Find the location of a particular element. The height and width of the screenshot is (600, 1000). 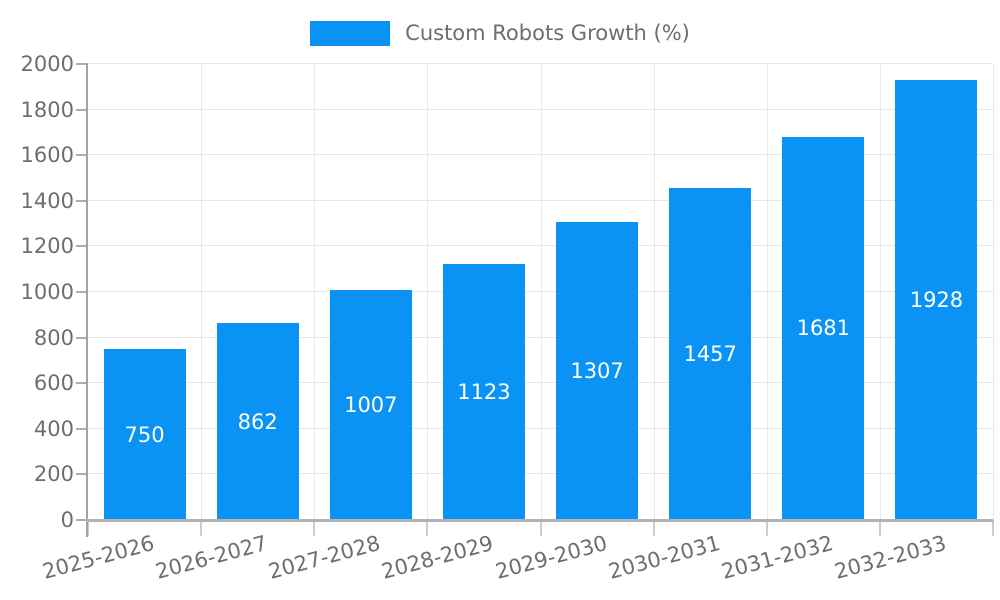

y-axis-tick-label: 400 is located at coordinates (53, 428).